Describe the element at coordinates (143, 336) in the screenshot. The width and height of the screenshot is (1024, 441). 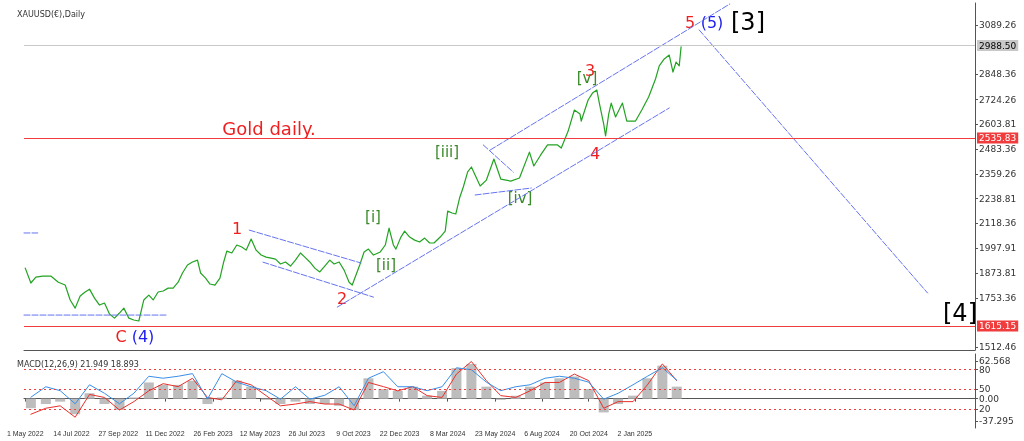
I see `annotation: (4)` at that location.